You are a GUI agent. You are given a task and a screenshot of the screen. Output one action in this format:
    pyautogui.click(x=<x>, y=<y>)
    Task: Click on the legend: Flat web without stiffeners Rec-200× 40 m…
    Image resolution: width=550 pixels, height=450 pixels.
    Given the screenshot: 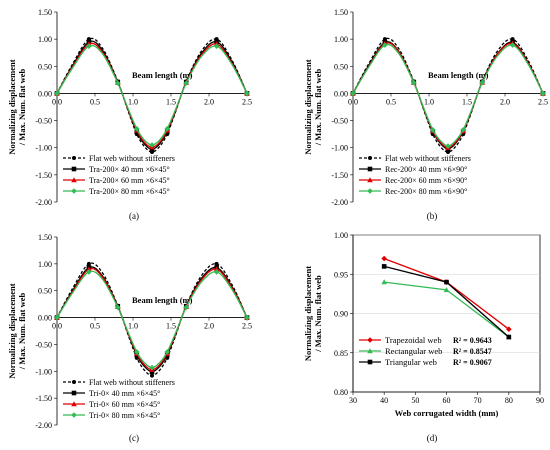 What is the action you would take?
    pyautogui.click(x=415, y=175)
    